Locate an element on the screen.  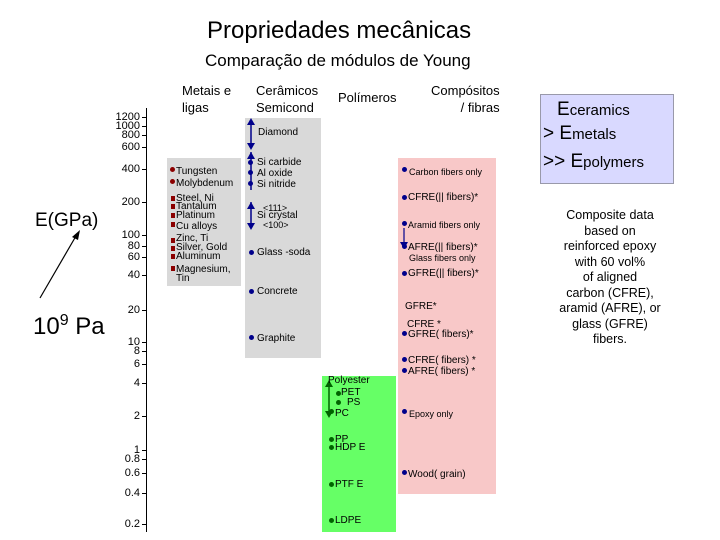
polymer-pp: PP is located at coordinates (342, 439).